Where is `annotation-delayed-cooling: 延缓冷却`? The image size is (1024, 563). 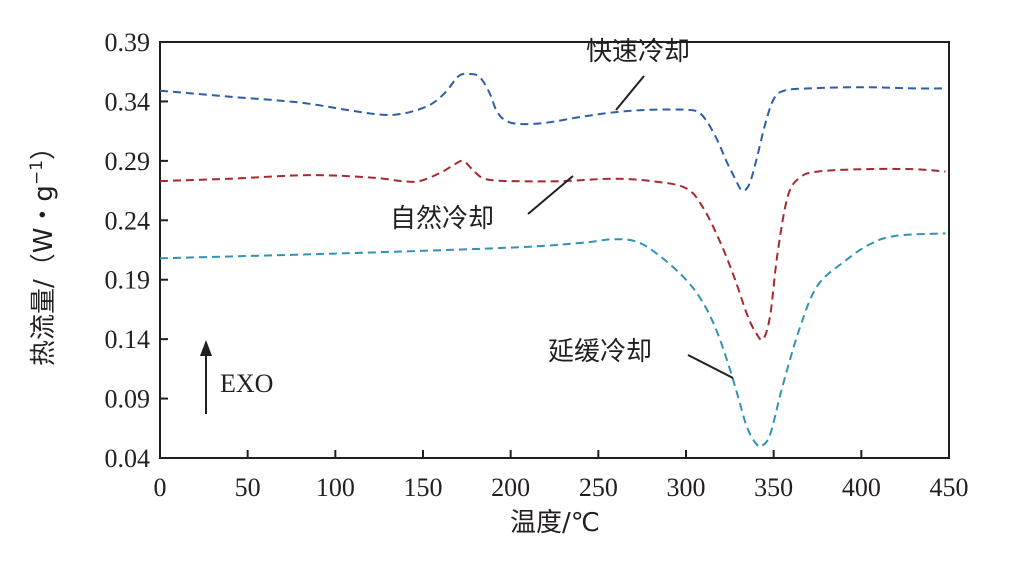
annotation-delayed-cooling: 延缓冷却 is located at coordinates (600, 352).